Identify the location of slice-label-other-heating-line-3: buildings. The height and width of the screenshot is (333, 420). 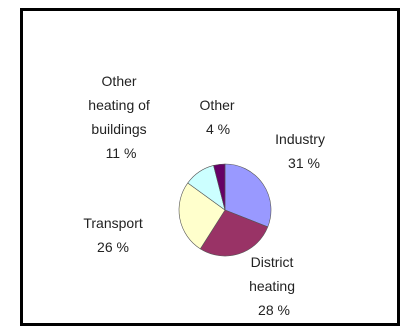
(118, 129).